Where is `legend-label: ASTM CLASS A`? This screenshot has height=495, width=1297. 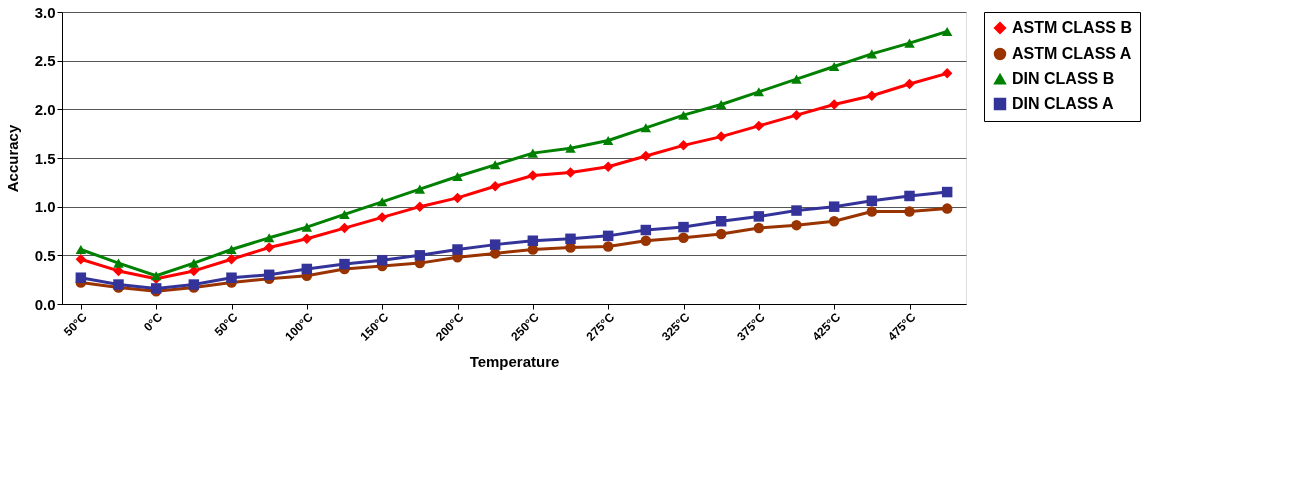
legend-label: ASTM CLASS A is located at coordinates (1072, 53).